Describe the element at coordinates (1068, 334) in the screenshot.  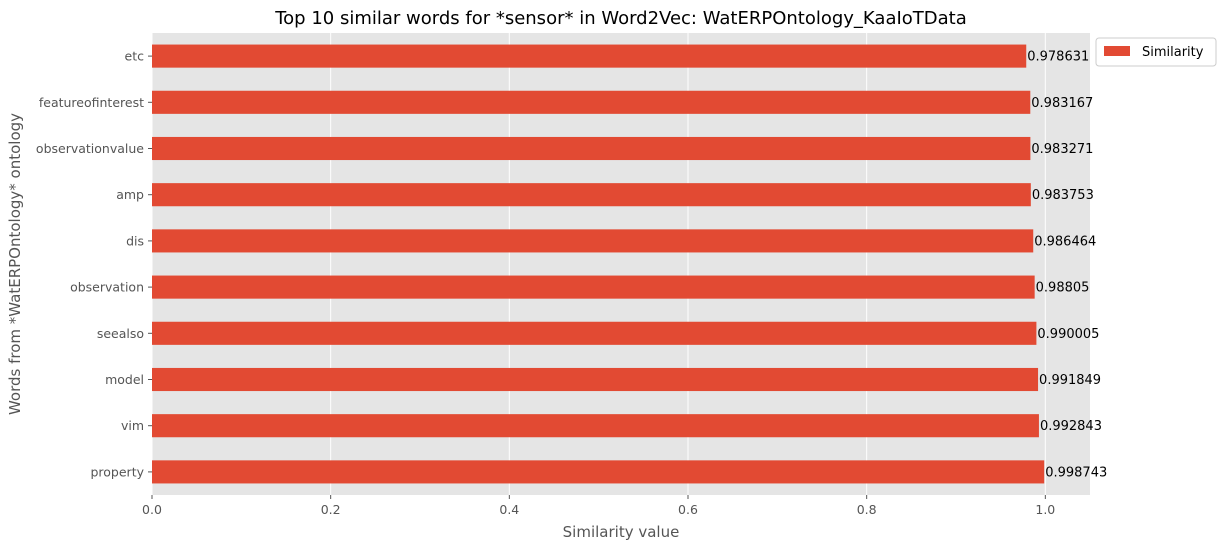
I see `data-label-seealso: 0.990005` at that location.